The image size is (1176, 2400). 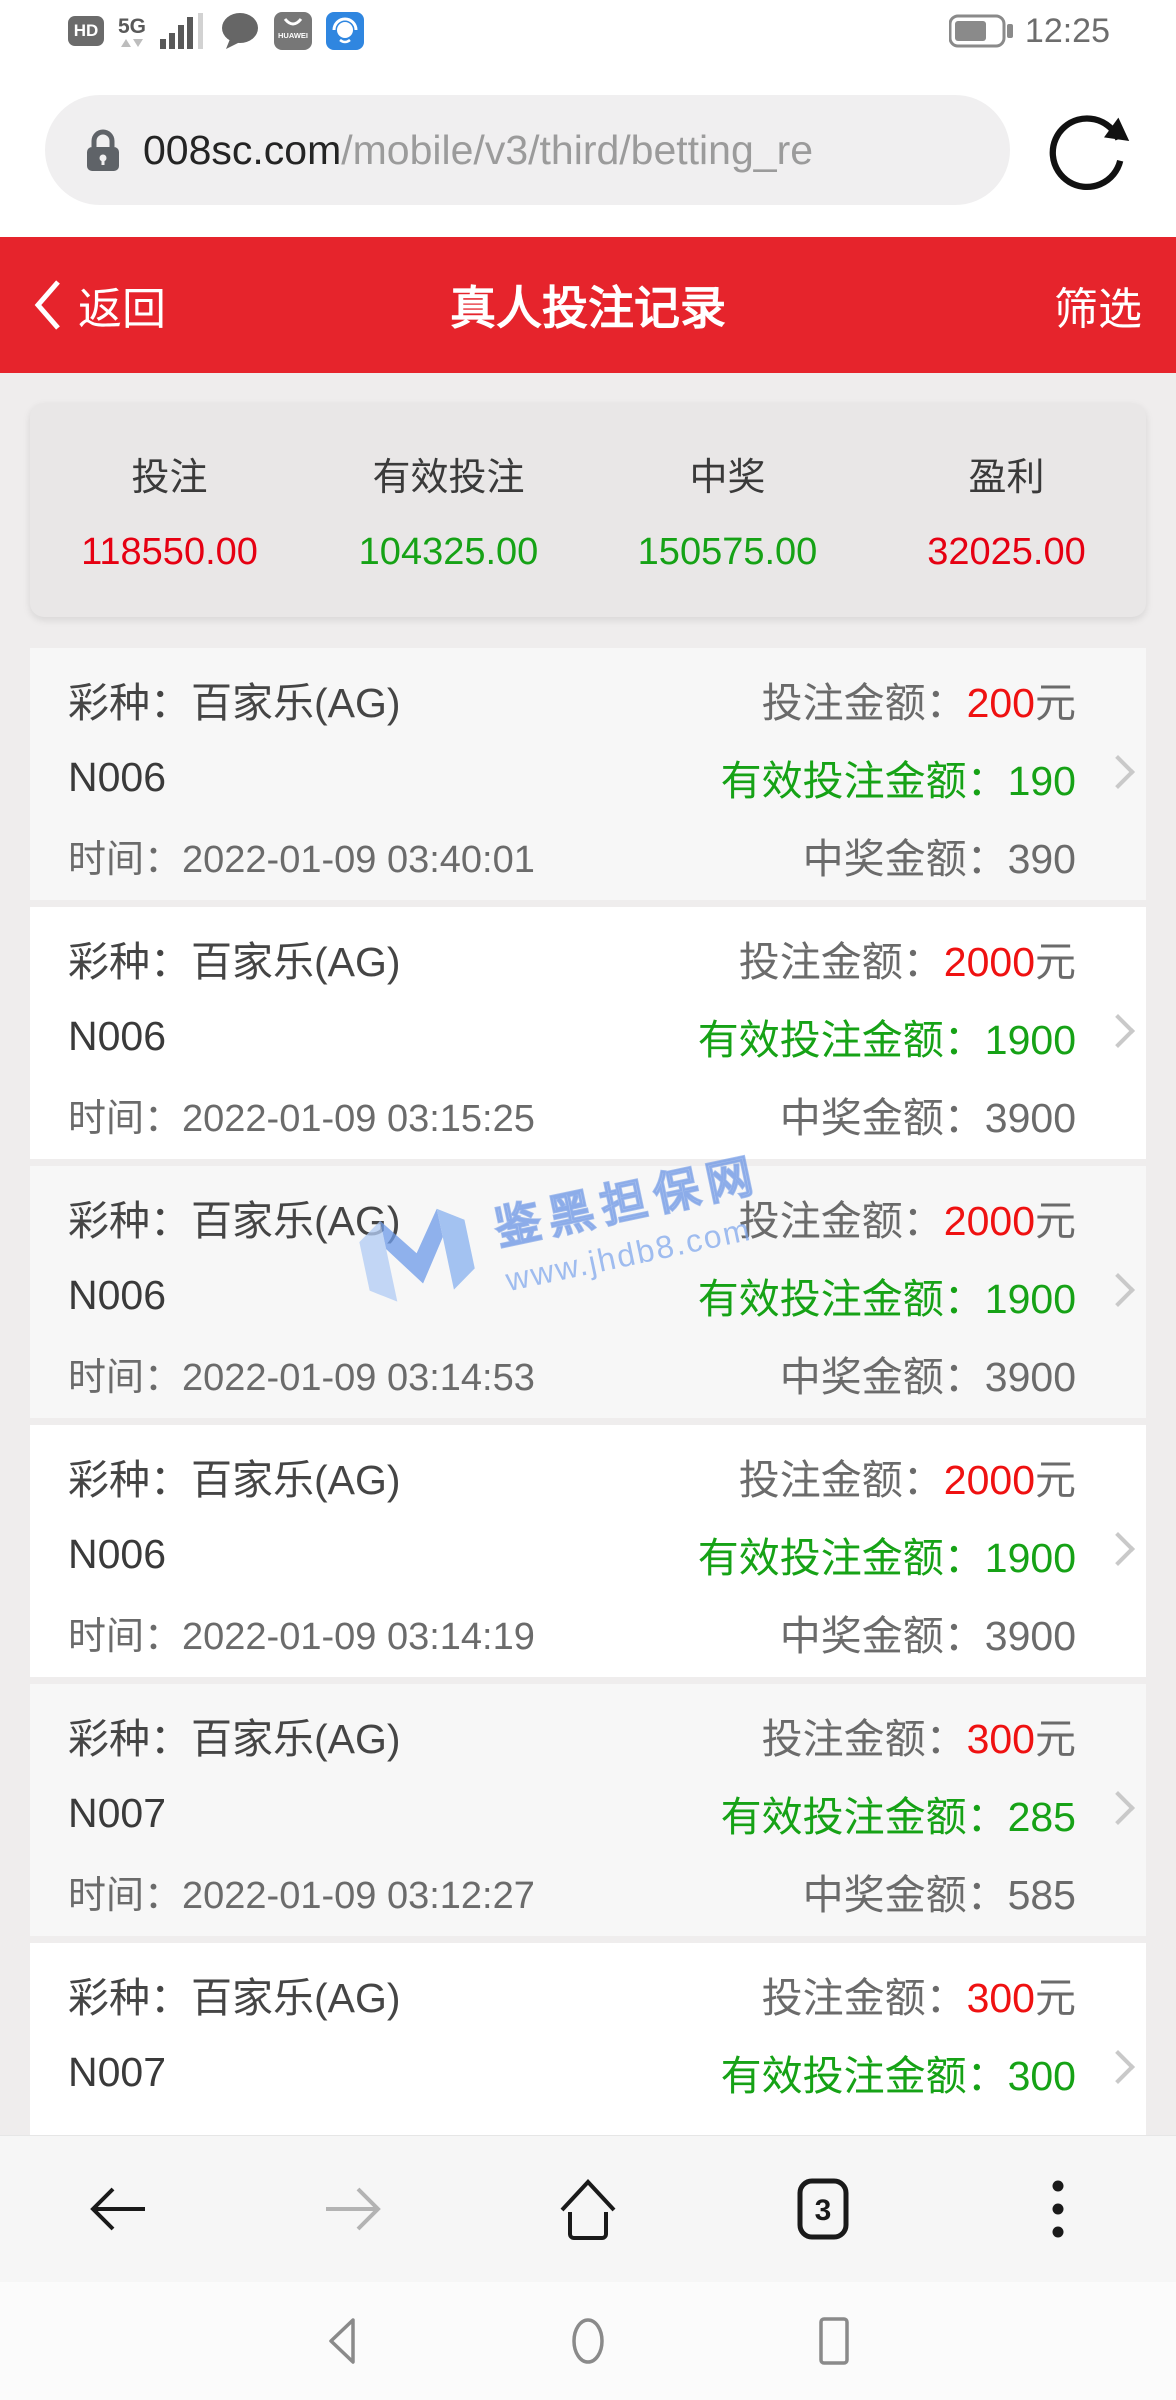 I want to click on summary-bet: 投注 118550.00, so click(x=169, y=510).